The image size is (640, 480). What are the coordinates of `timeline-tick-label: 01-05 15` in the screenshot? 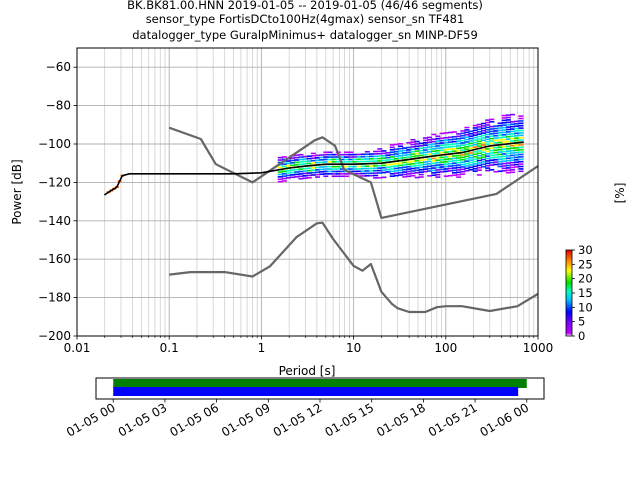 It's located at (349, 419).